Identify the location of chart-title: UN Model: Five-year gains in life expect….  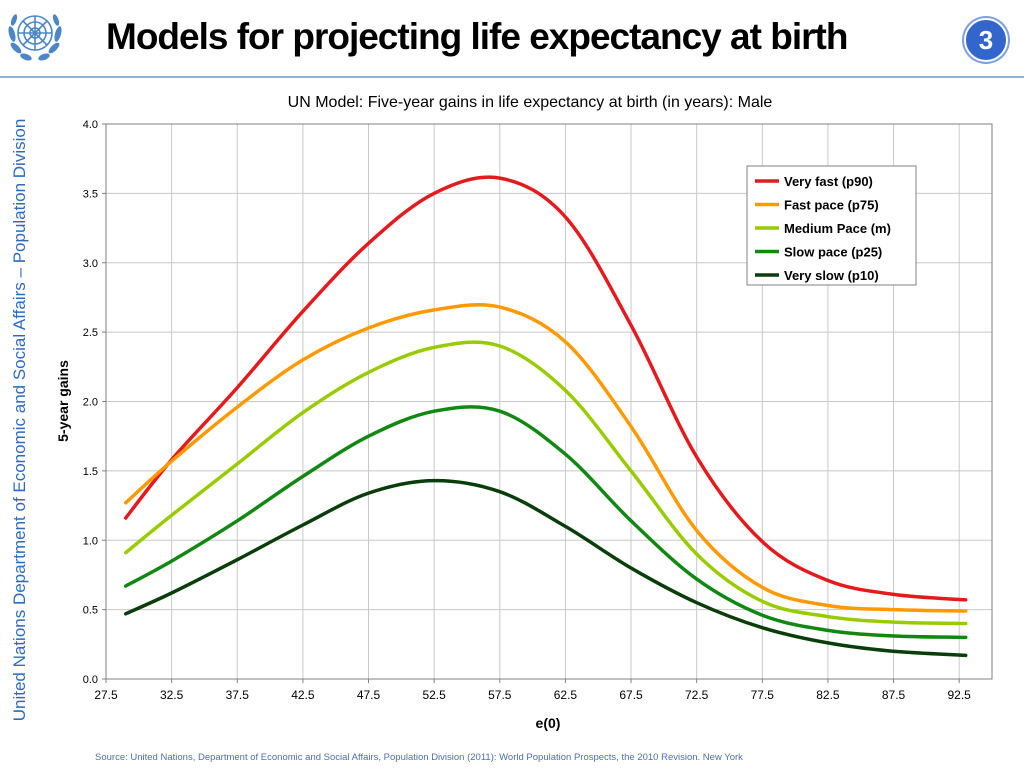
(530, 102).